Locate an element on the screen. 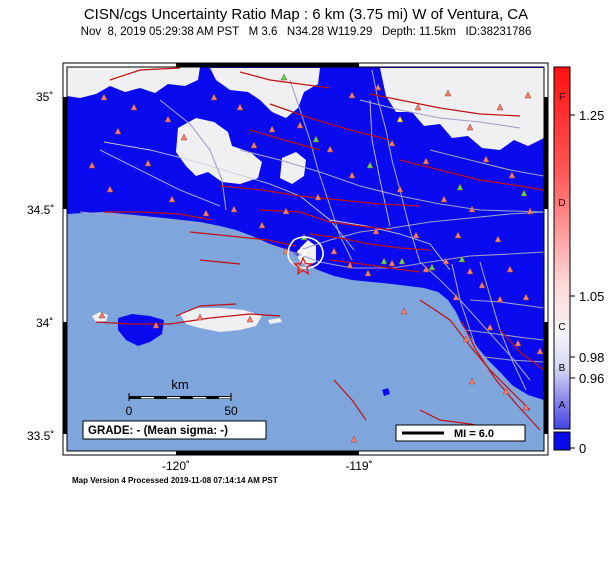 Image resolution: width=612 pixels, height=574 pixels. latitude-labels: 35˚ 34.5˚ 34˚ 33.5˚ is located at coordinates (40, 266).